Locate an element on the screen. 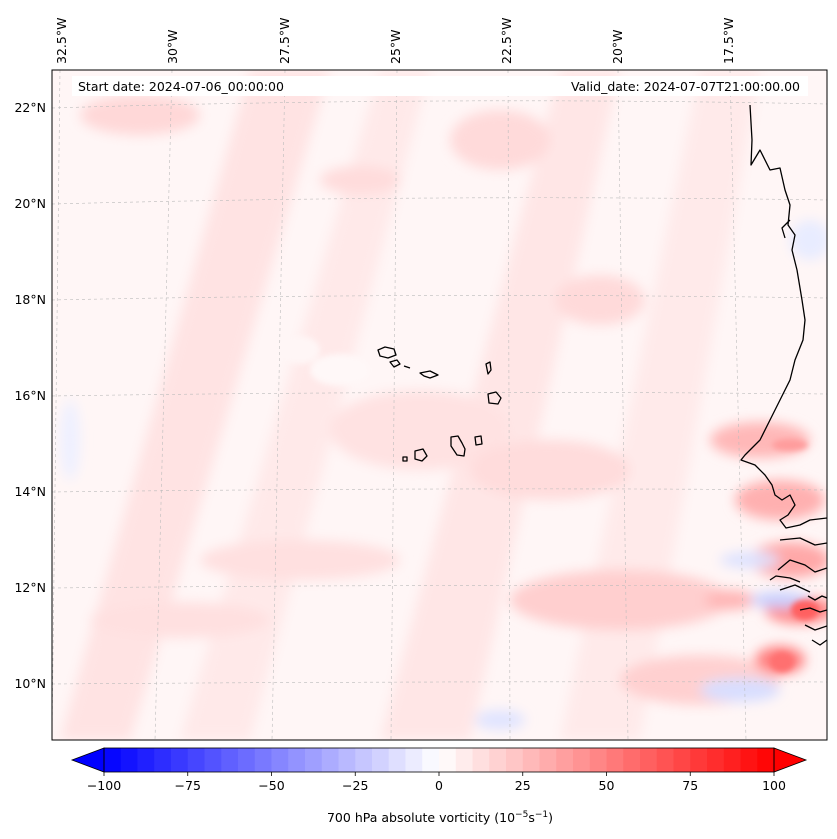  lat-label-18n: 18°N is located at coordinates (30, 299).